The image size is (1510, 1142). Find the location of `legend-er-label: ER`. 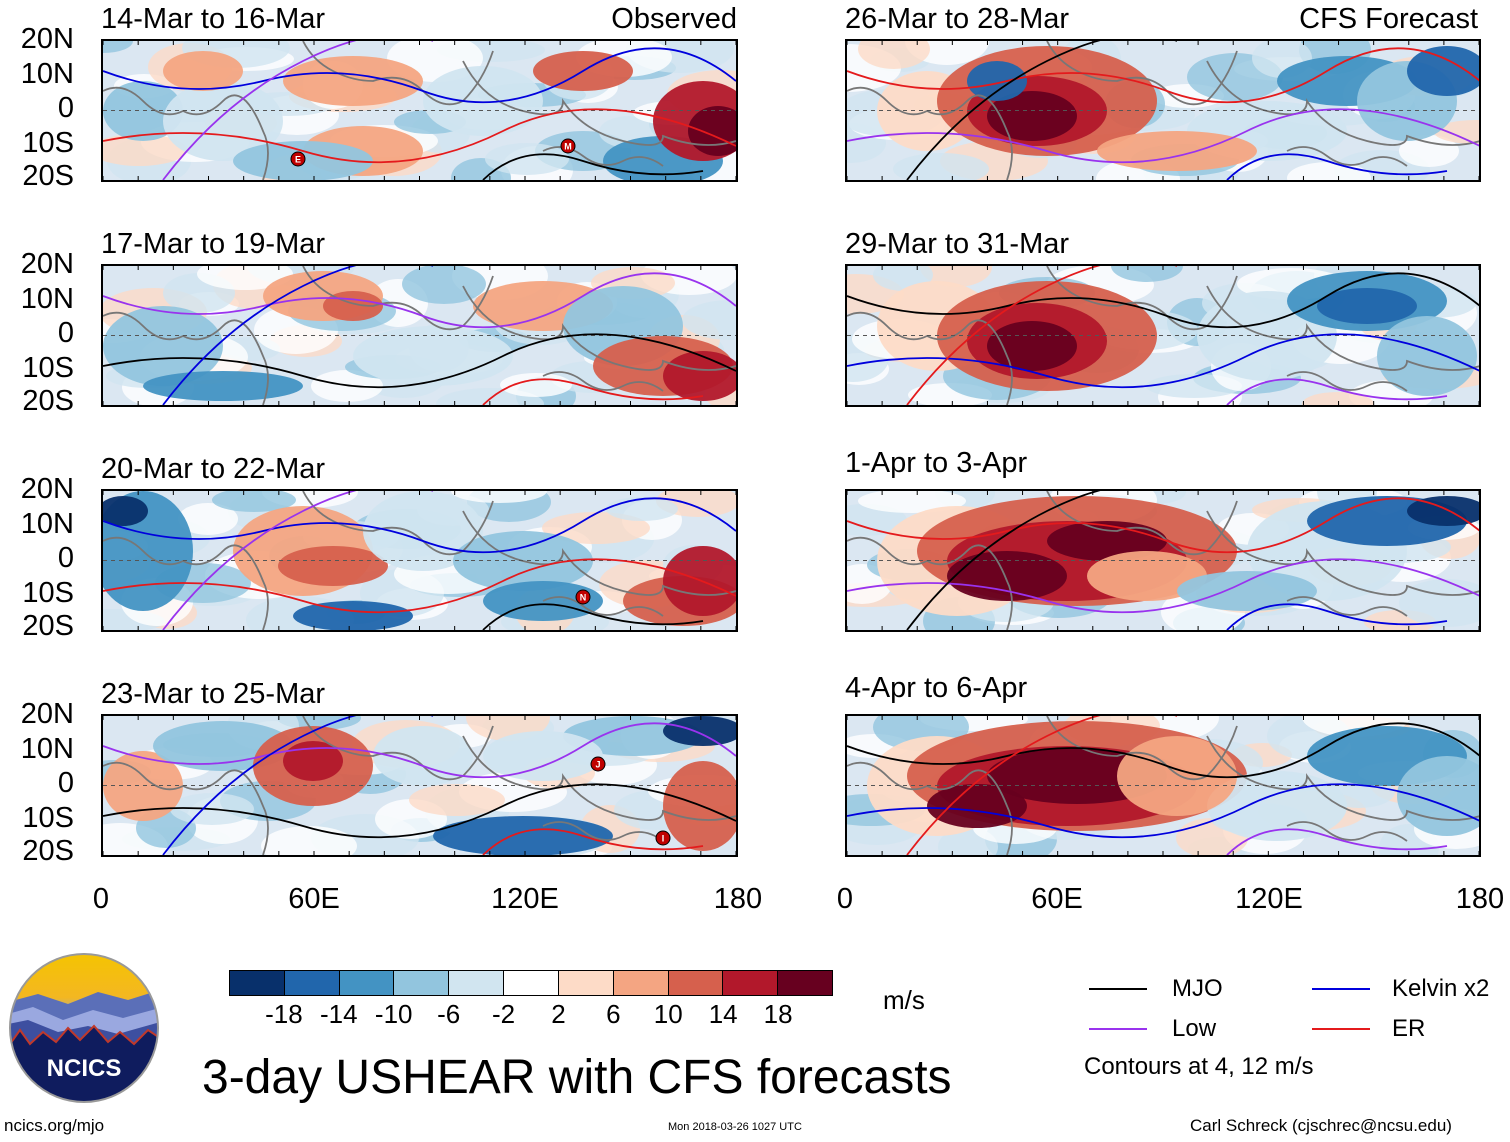

legend-er-label: ER is located at coordinates (1409, 1028).